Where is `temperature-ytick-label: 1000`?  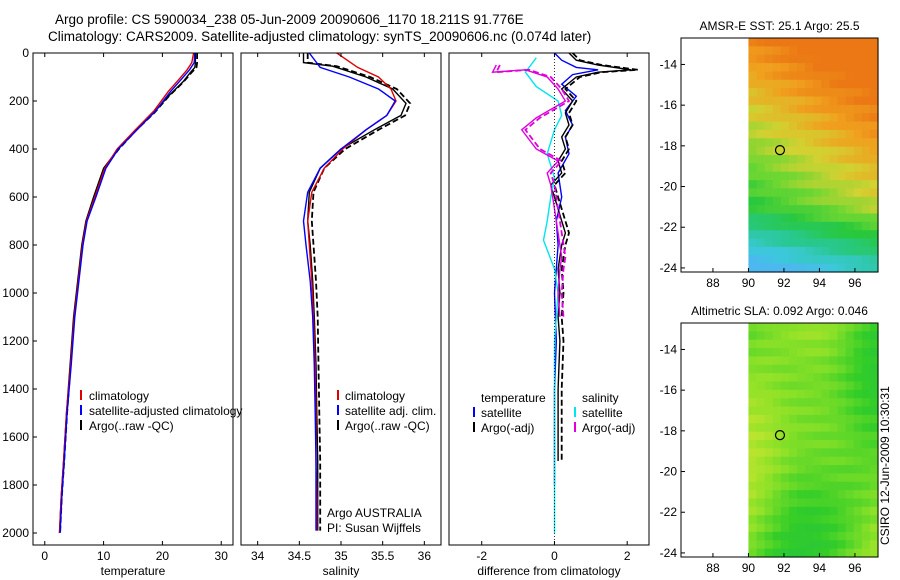 temperature-ytick-label: 1000 is located at coordinates (15, 293).